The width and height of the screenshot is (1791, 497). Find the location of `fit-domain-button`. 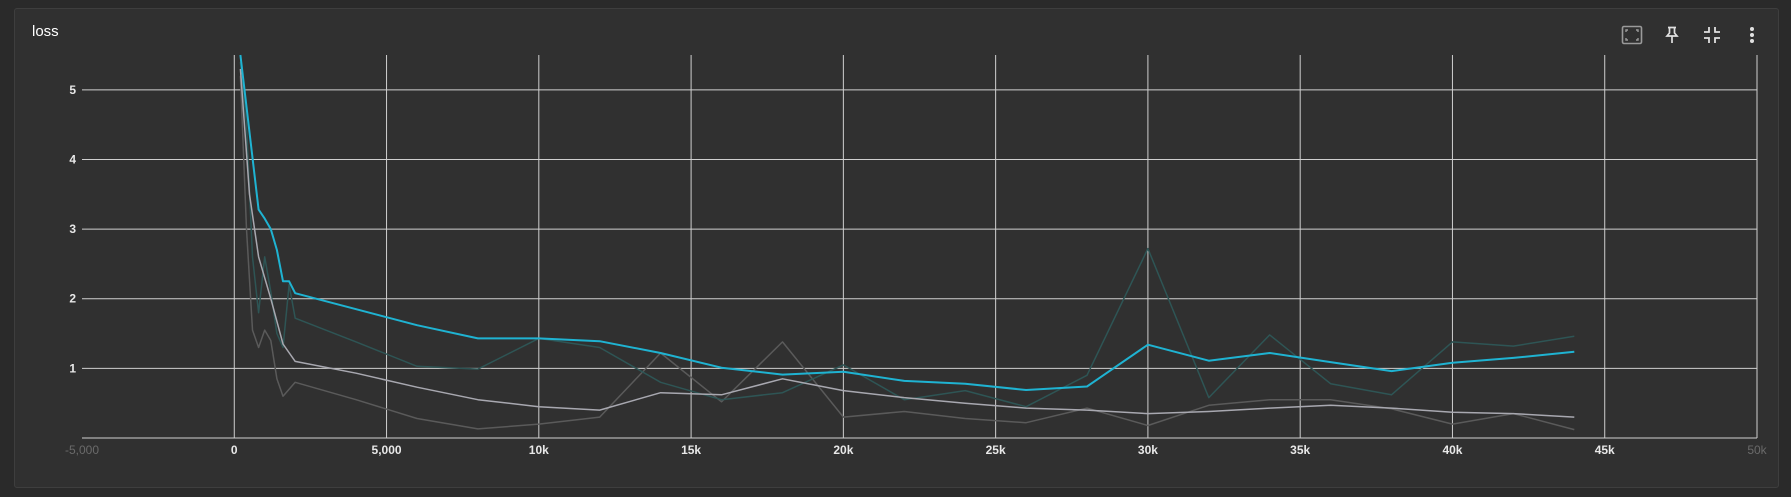

fit-domain-button is located at coordinates (1632, 35).